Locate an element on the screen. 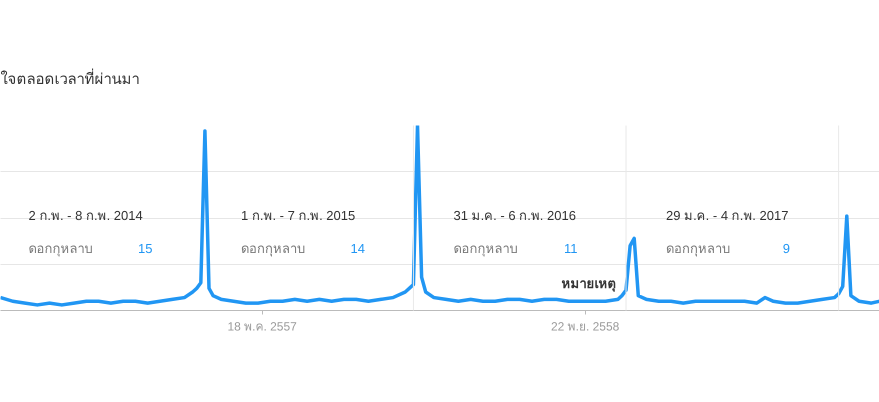 The height and width of the screenshot is (402, 879). annotation: 11 is located at coordinates (571, 248).